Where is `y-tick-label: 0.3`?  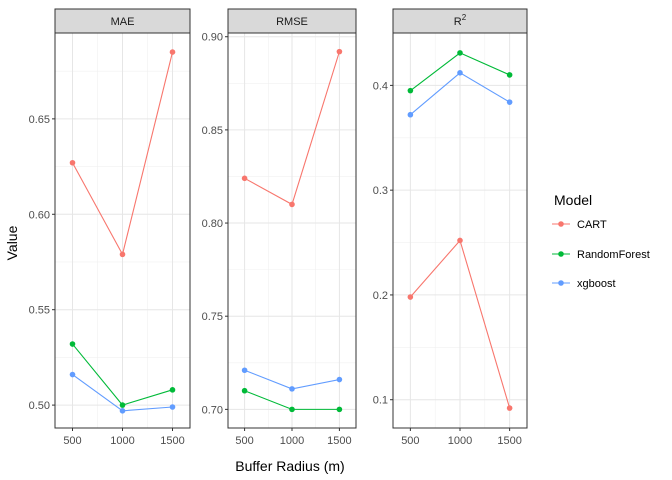
y-tick-label: 0.3 is located at coordinates (380, 191).